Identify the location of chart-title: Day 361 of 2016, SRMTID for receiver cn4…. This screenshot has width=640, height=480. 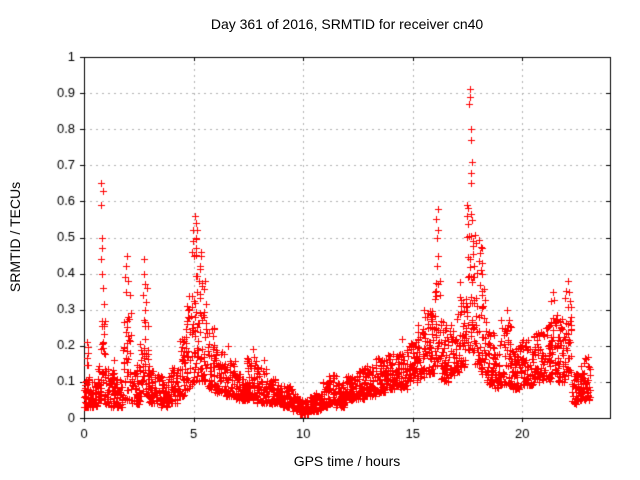
(347, 24).